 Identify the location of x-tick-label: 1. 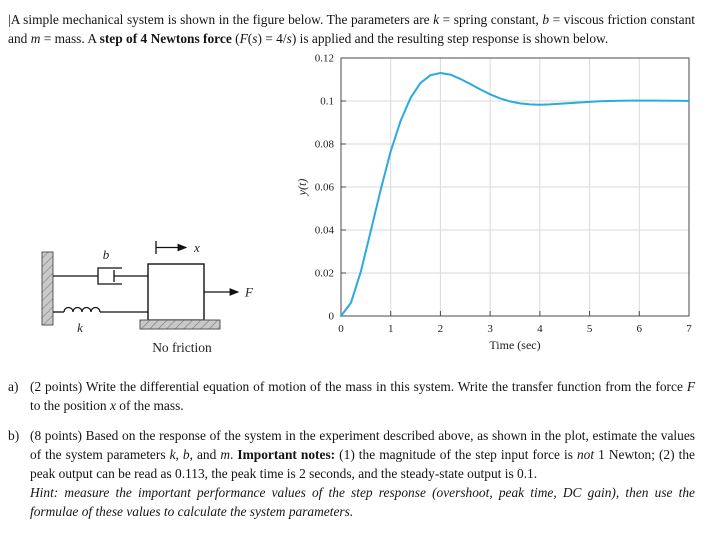
(391, 329).